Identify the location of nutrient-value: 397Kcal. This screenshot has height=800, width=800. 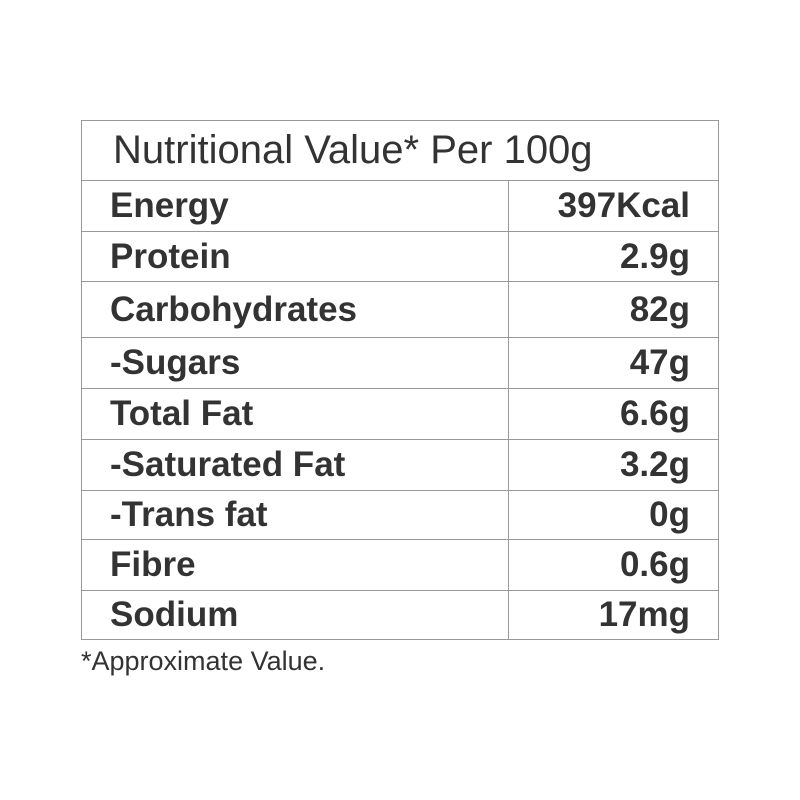
(623, 205).